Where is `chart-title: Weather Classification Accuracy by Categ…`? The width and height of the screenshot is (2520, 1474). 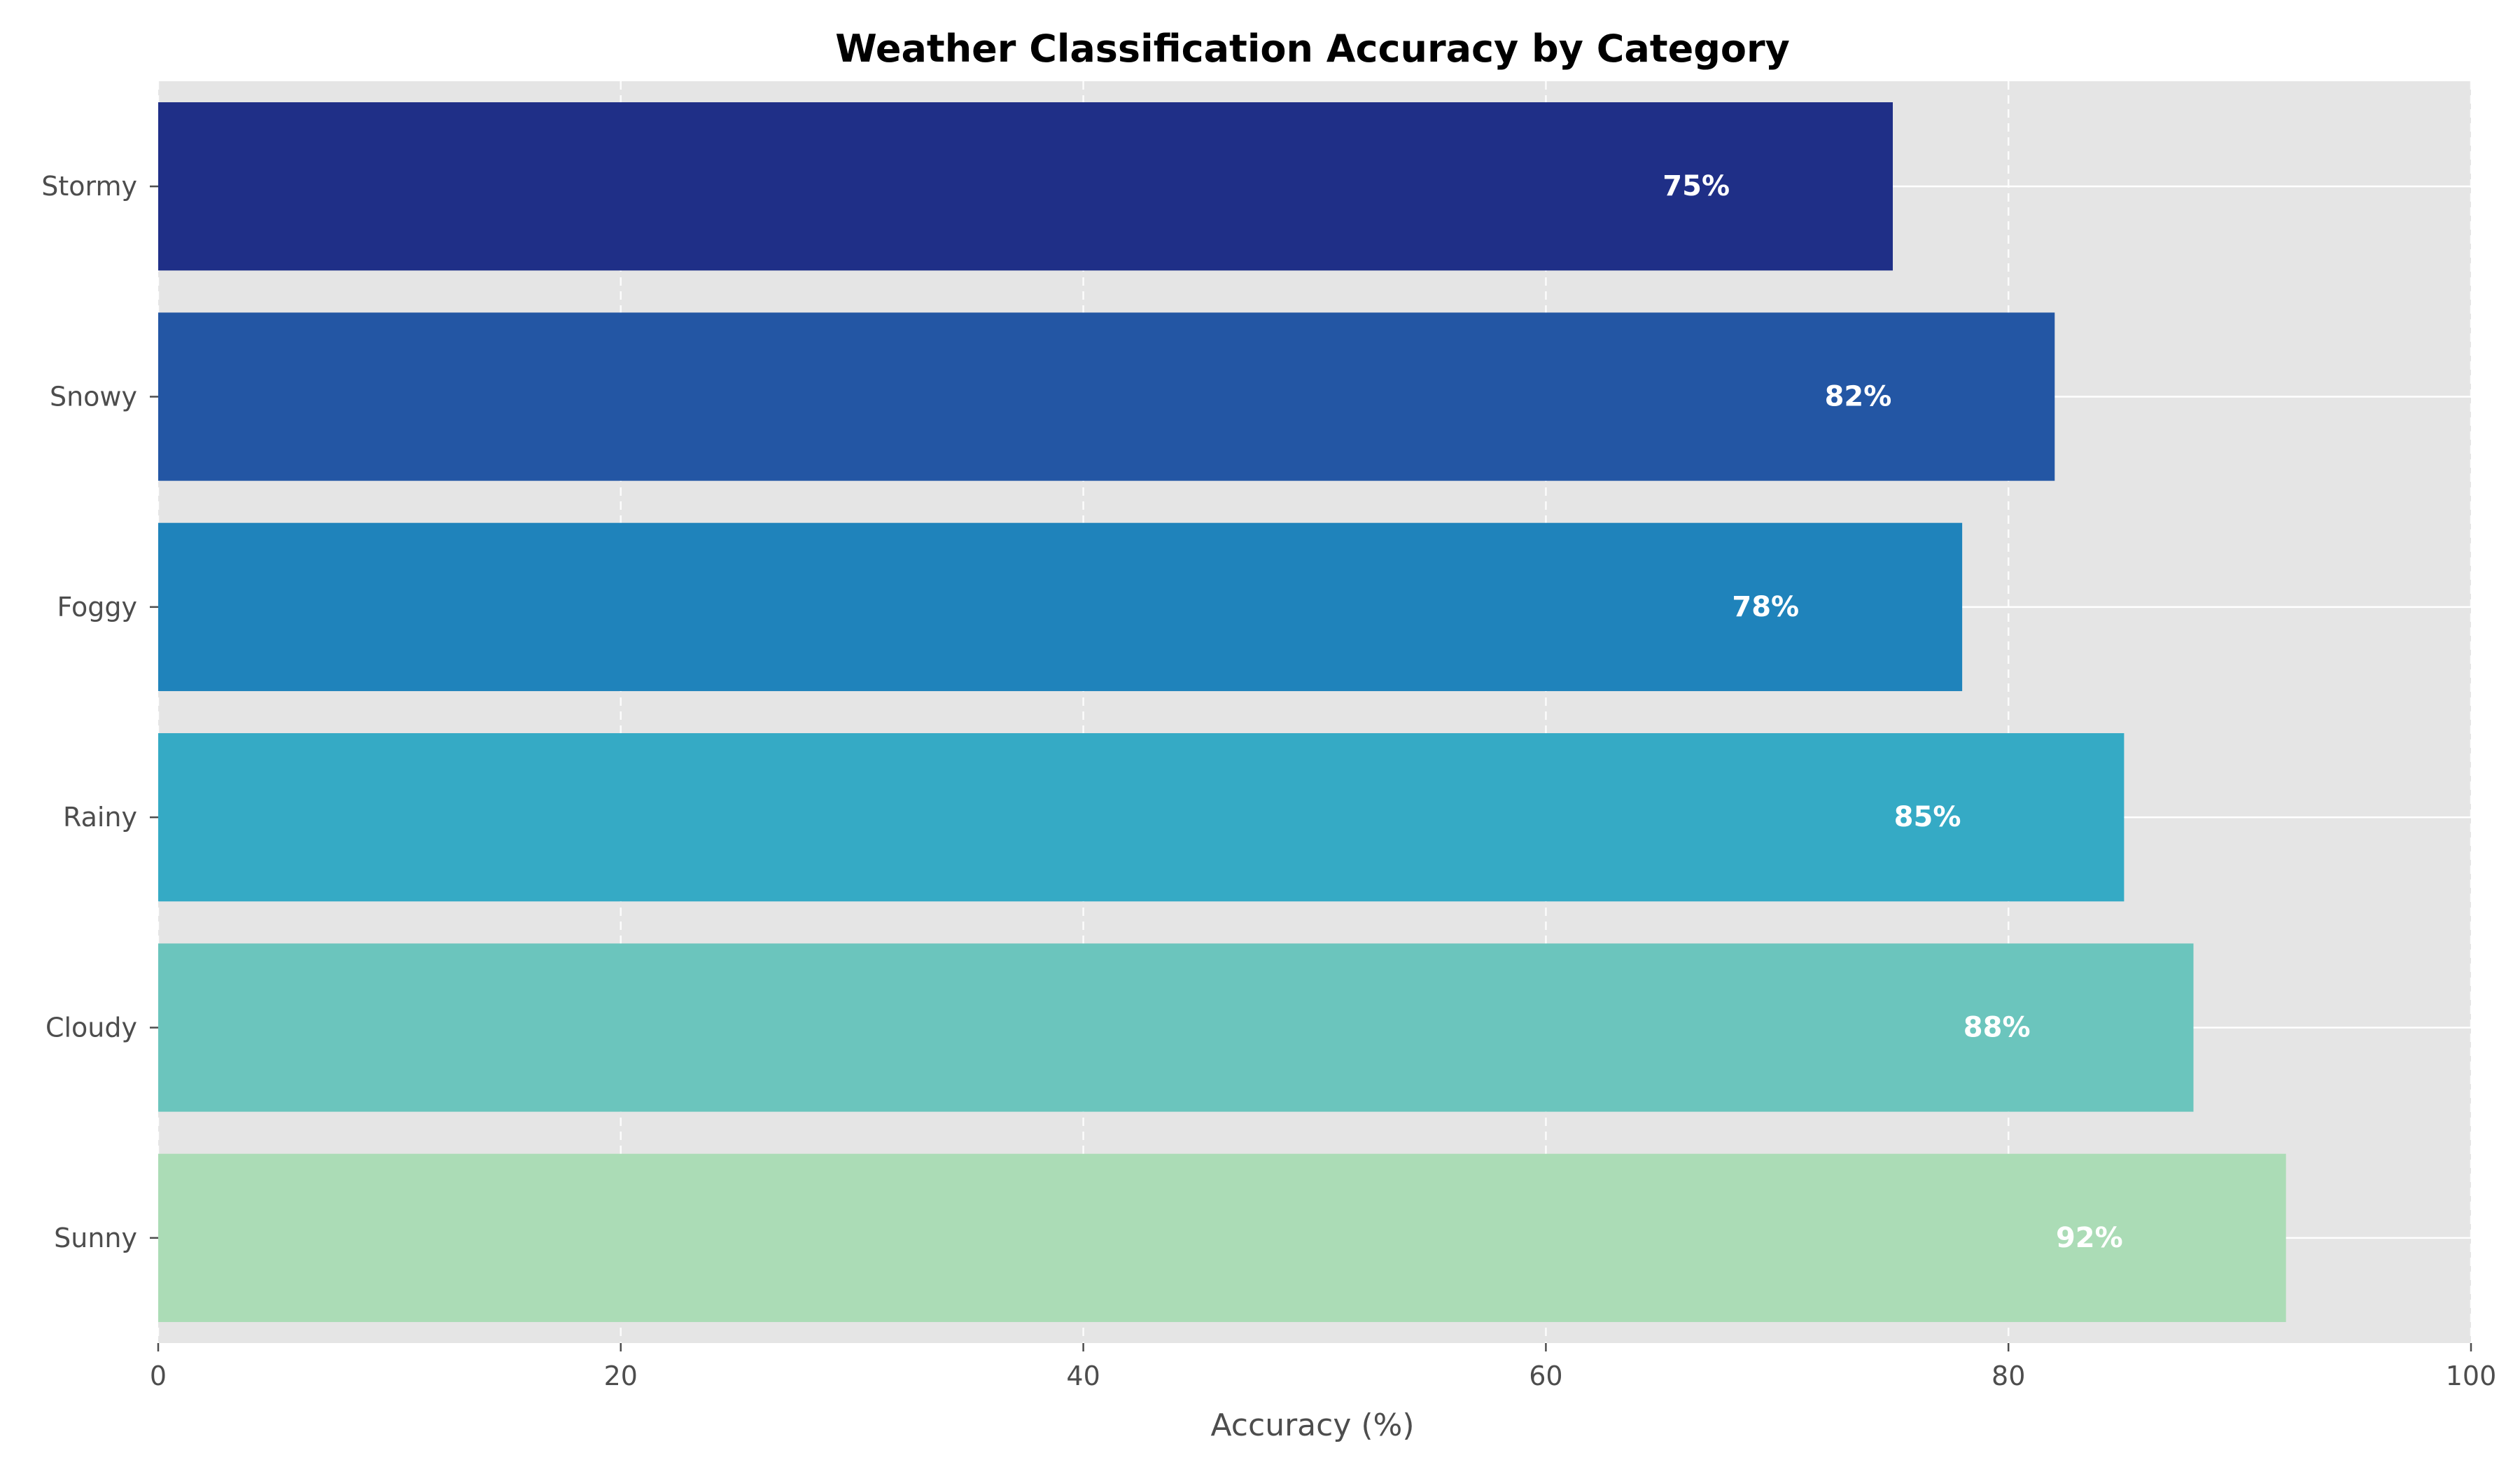 chart-title: Weather Classification Accuracy by Categ… is located at coordinates (1312, 49).